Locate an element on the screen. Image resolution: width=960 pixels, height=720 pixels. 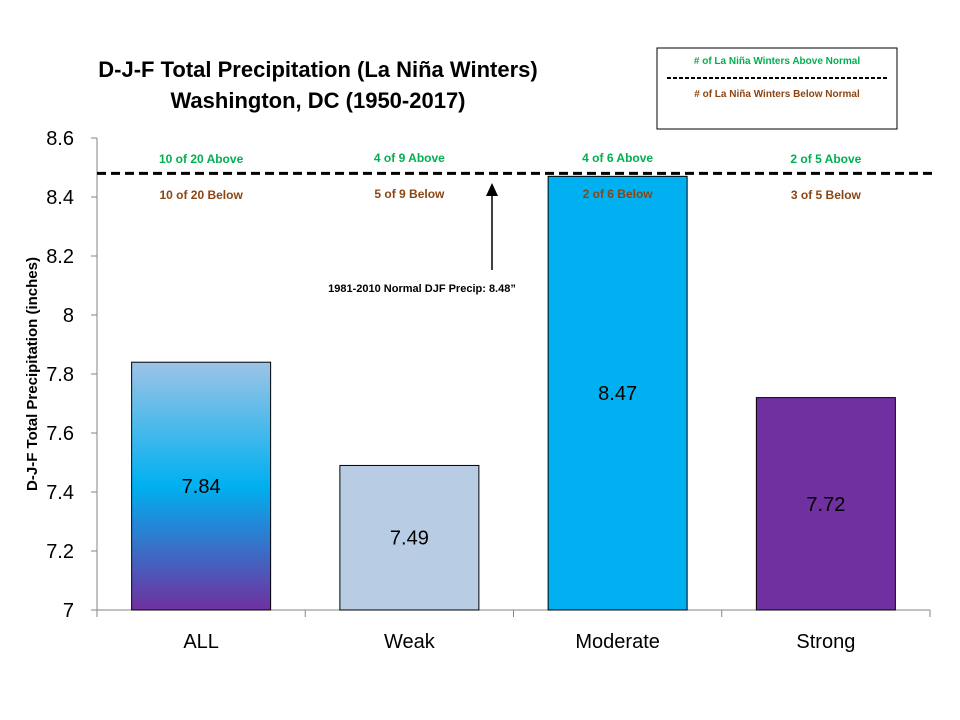
y-tick-label: 8.6 is located at coordinates (60, 139).